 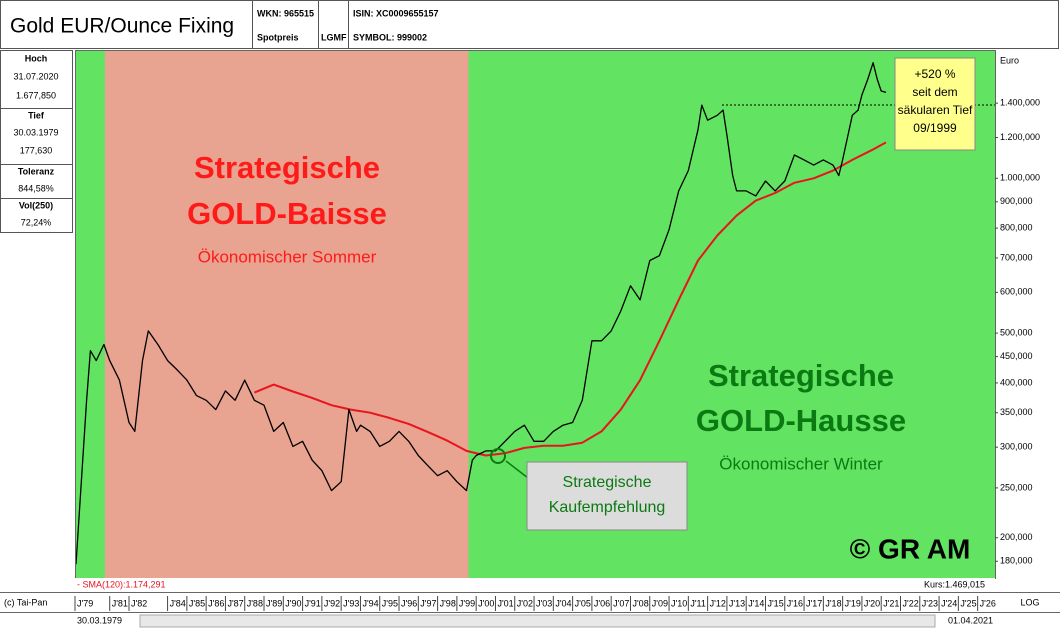 I want to click on y-tick-label: 1.400,000, so click(x=1020, y=103).